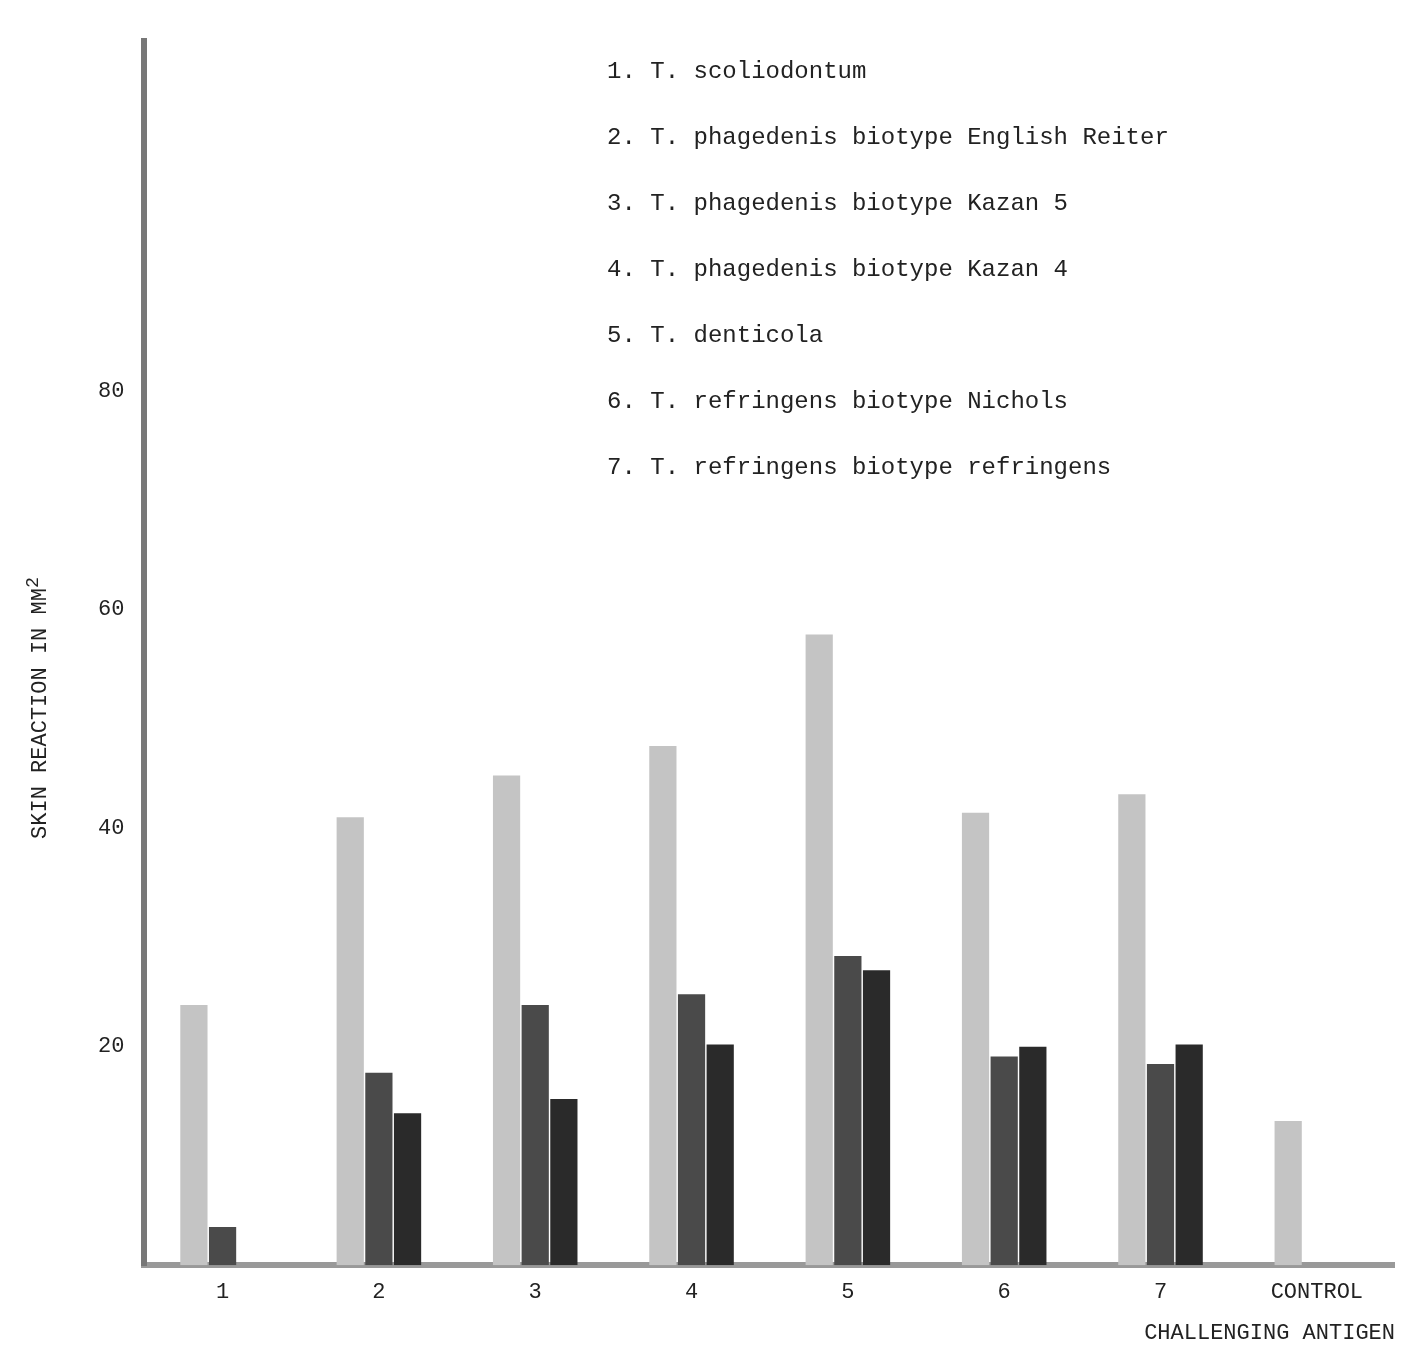 The width and height of the screenshot is (1403, 1358). Describe the element at coordinates (535, 1293) in the screenshot. I see `x-tick-label: 3` at that location.